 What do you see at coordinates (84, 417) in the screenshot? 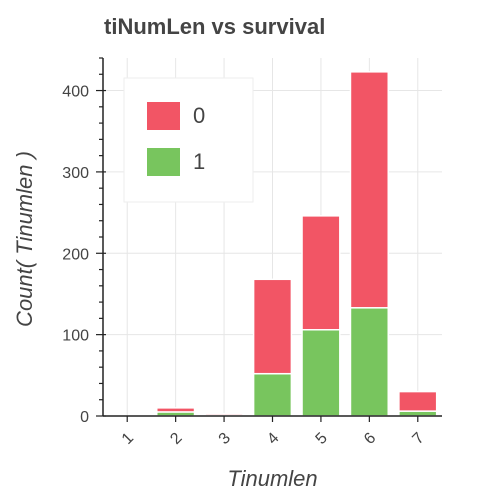
I see `y-tick-label: 0` at bounding box center [84, 417].